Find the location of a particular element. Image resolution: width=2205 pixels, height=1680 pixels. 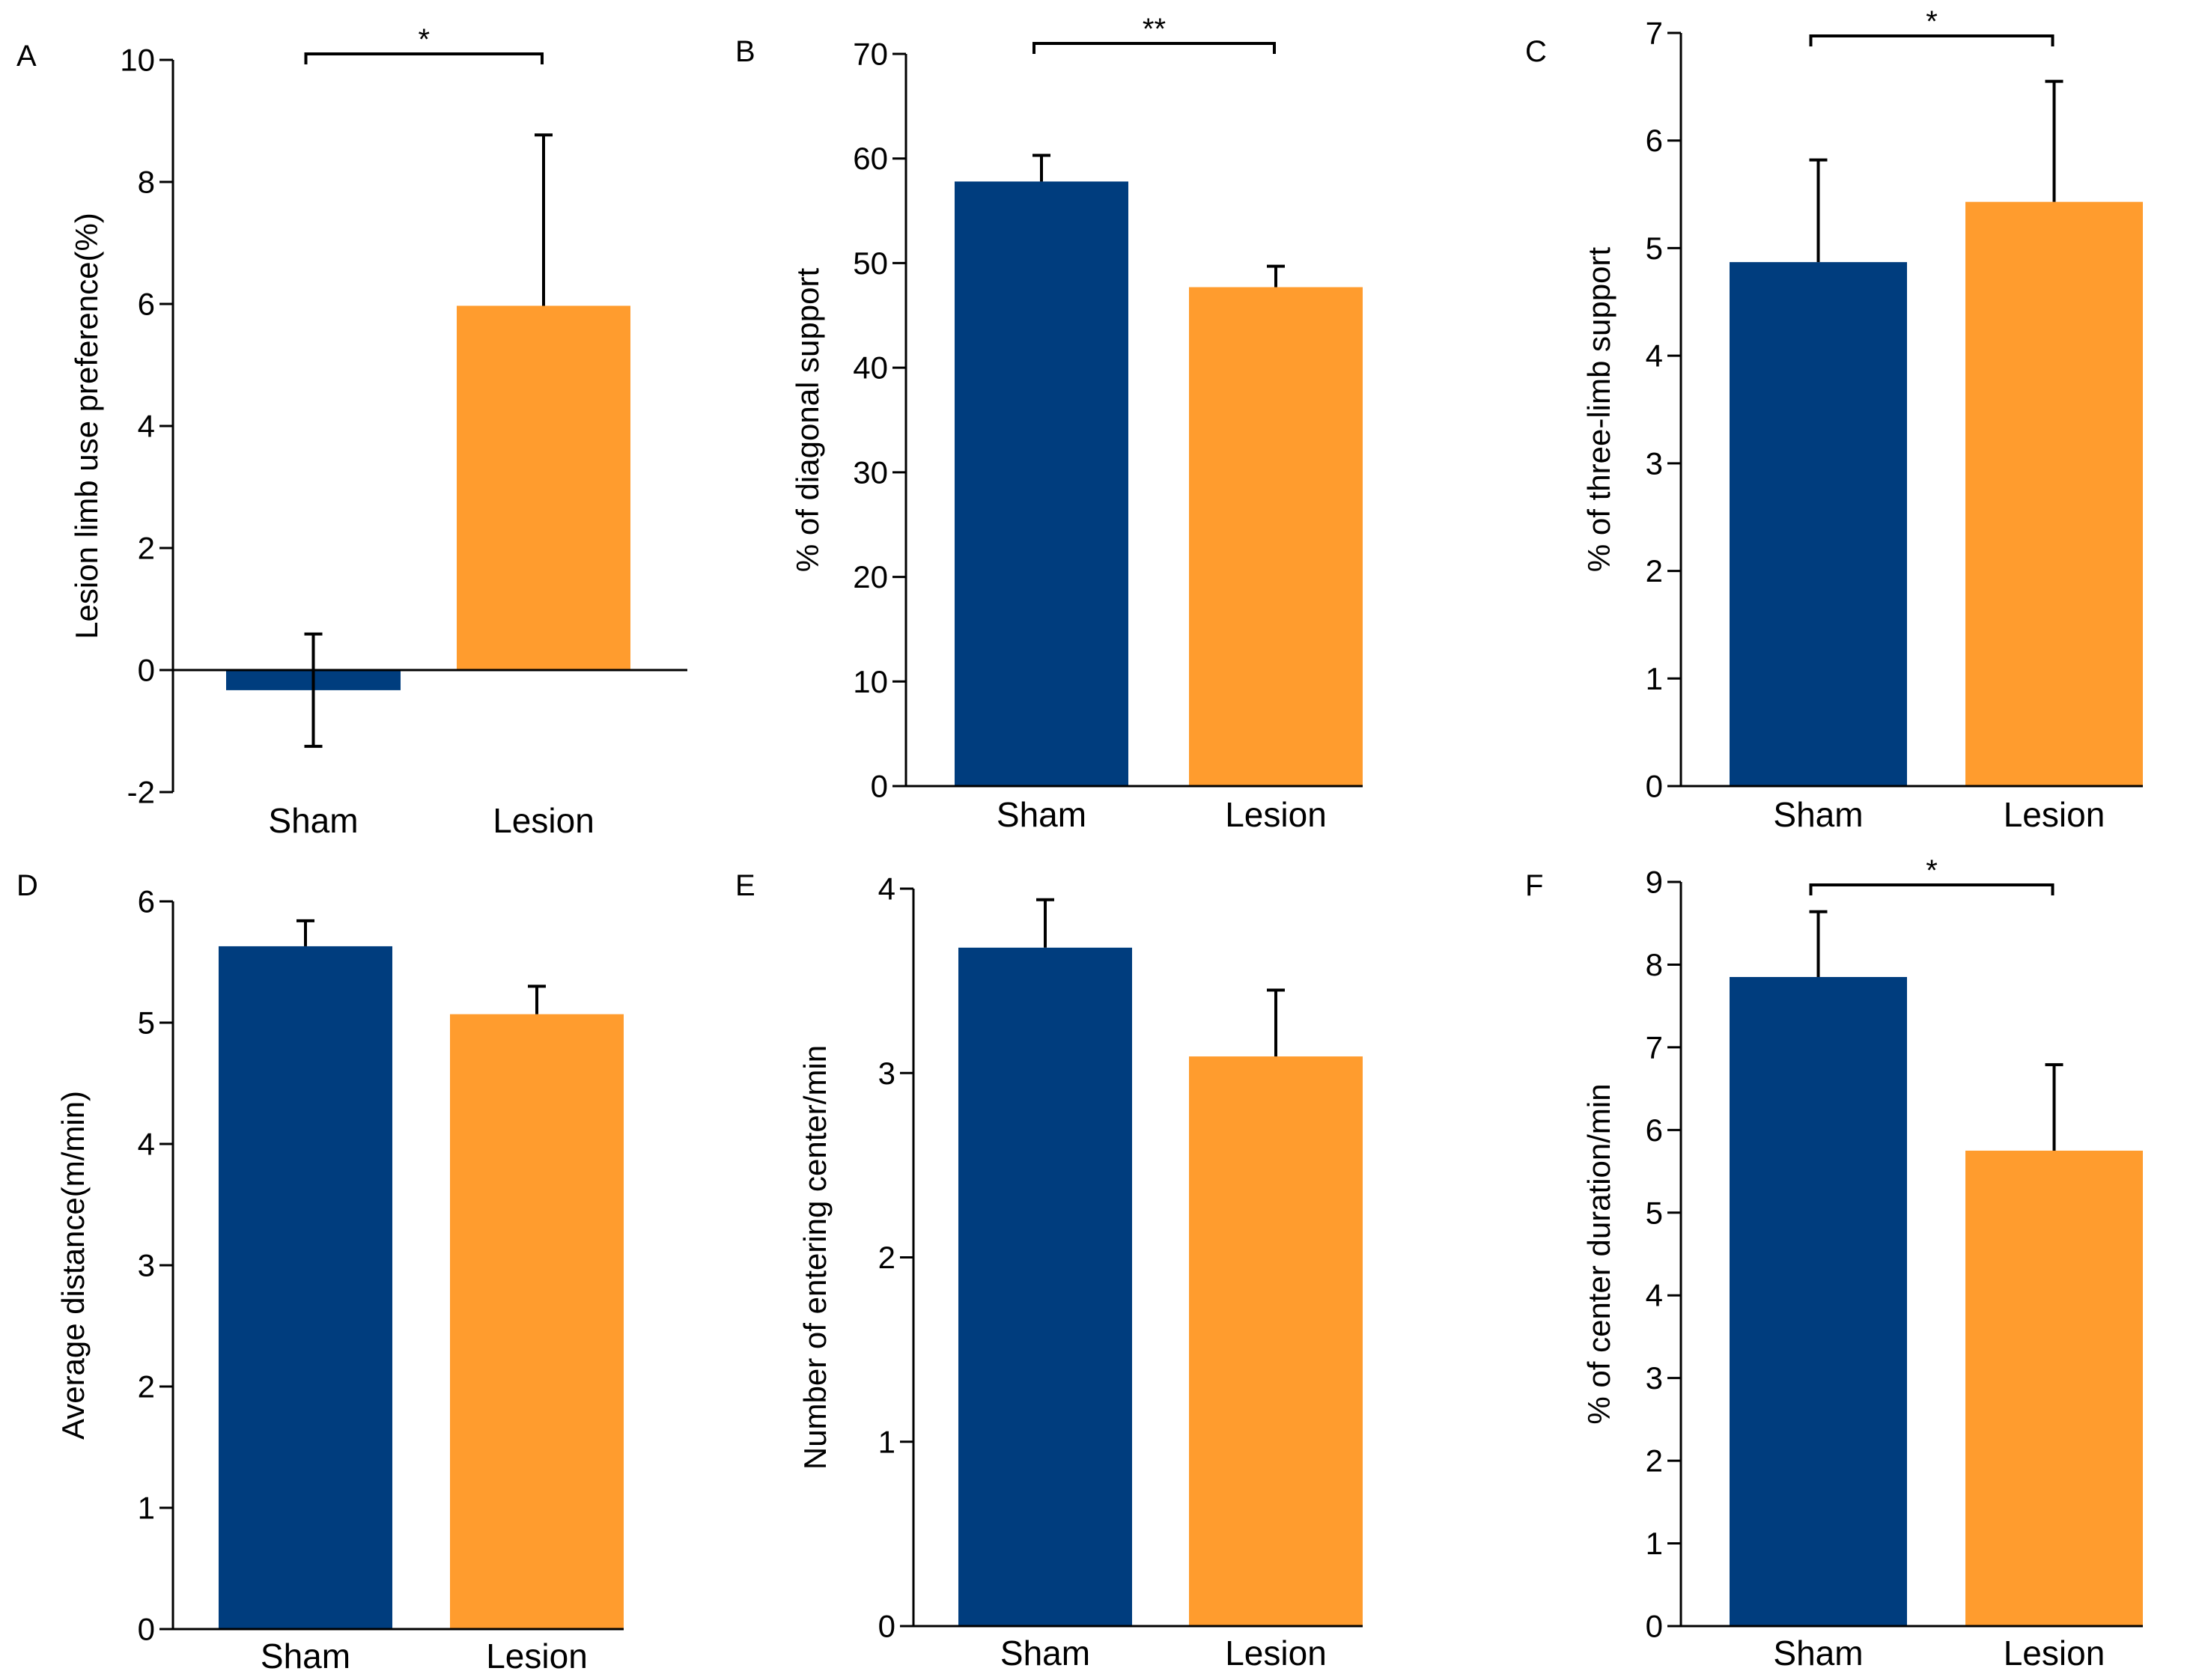

panel-b-bar-sham is located at coordinates (1041, 484).